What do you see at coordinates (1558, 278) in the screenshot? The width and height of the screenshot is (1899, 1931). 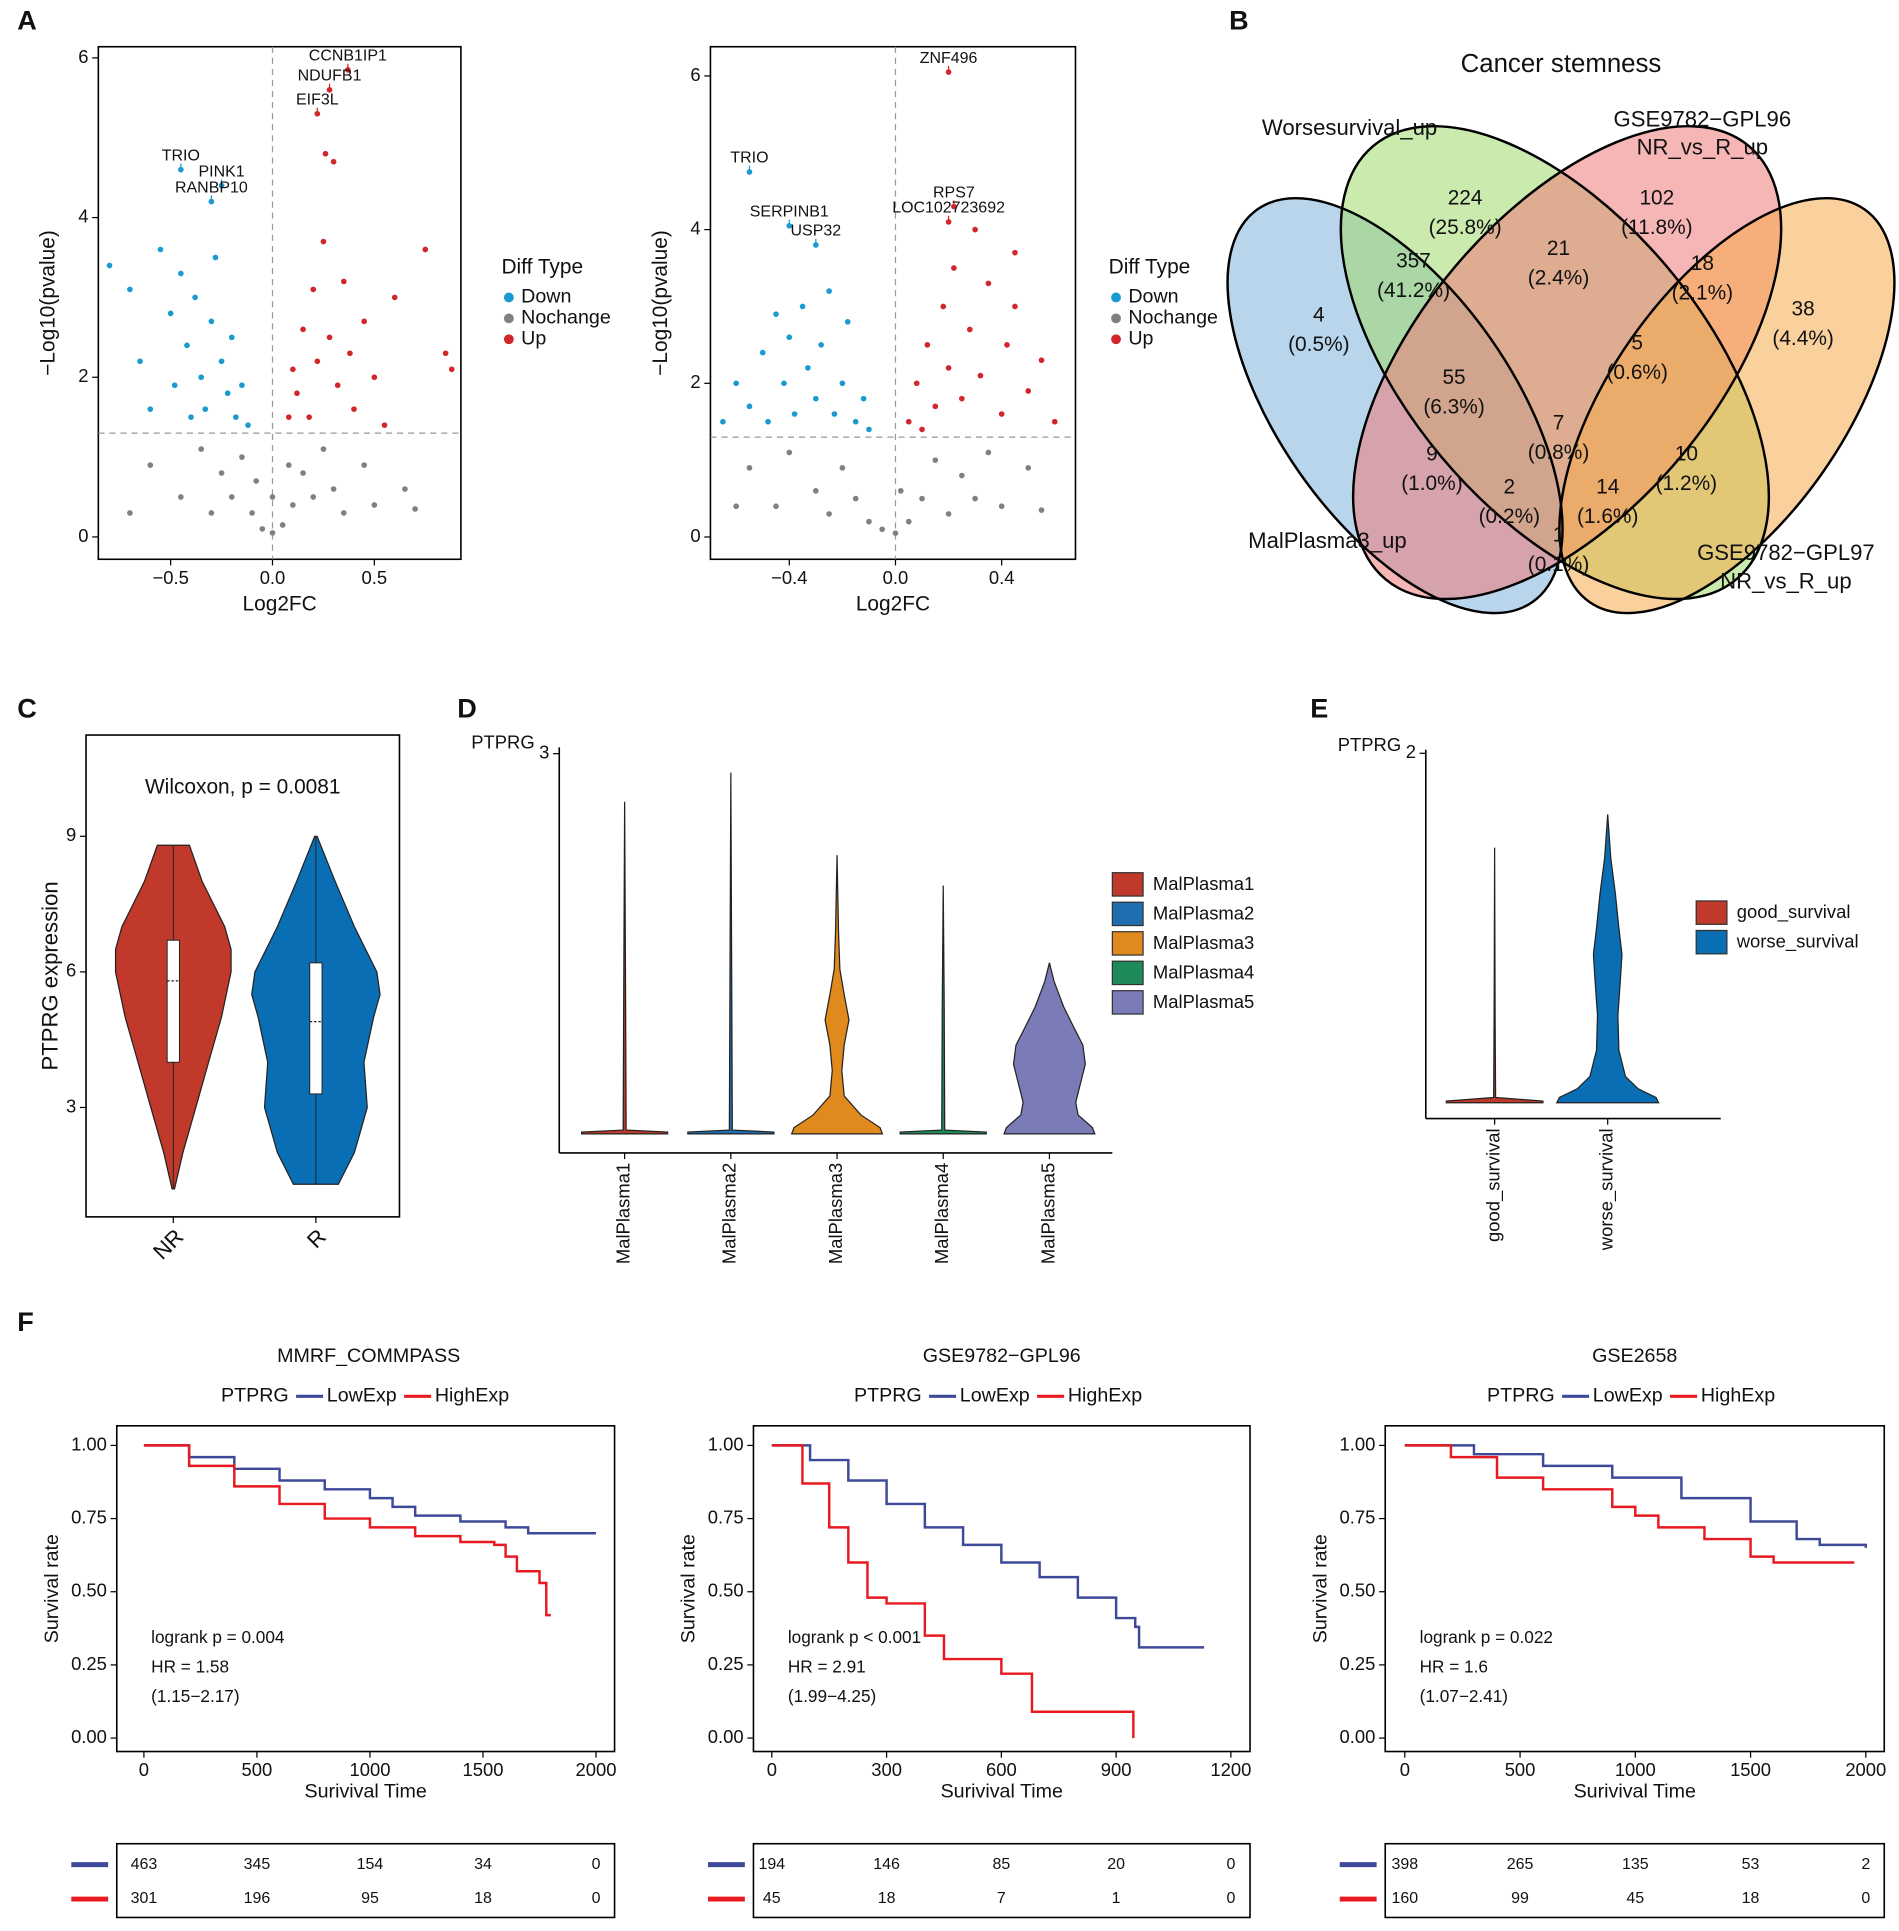 I see `region-percent: (2.4%)` at bounding box center [1558, 278].